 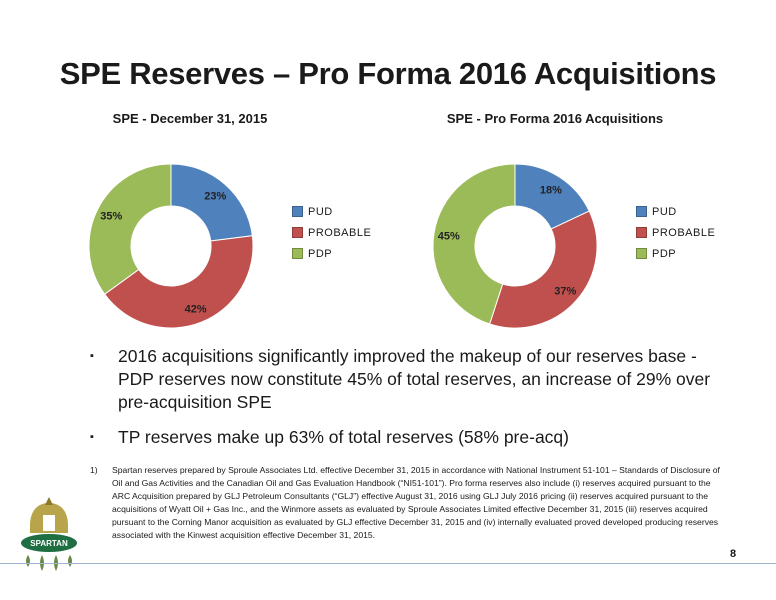 I want to click on footer-divider, so click(x=388, y=563).